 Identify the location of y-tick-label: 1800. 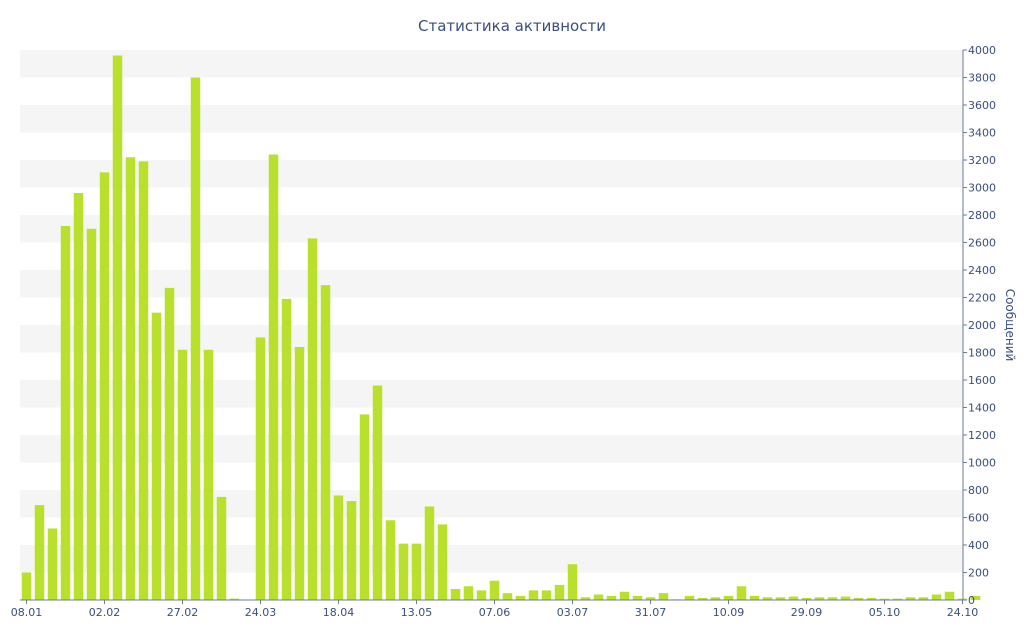
(982, 353).